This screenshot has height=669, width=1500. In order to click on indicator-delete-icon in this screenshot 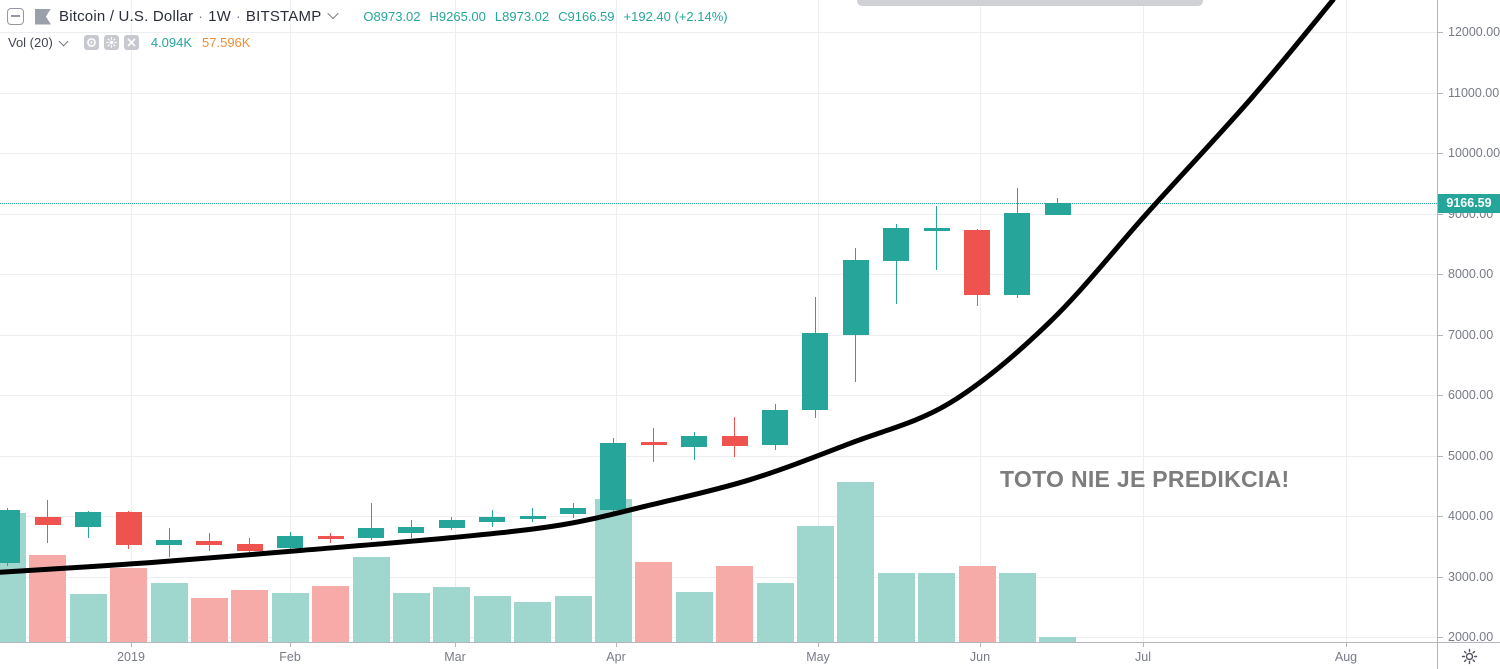, I will do `click(131, 42)`.